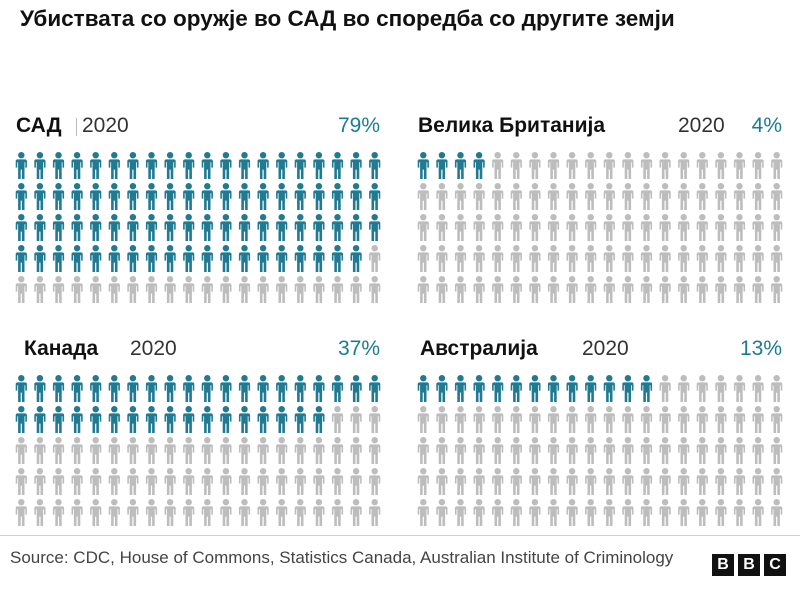 The height and width of the screenshot is (600, 800). I want to click on logo-letter: B, so click(723, 565).